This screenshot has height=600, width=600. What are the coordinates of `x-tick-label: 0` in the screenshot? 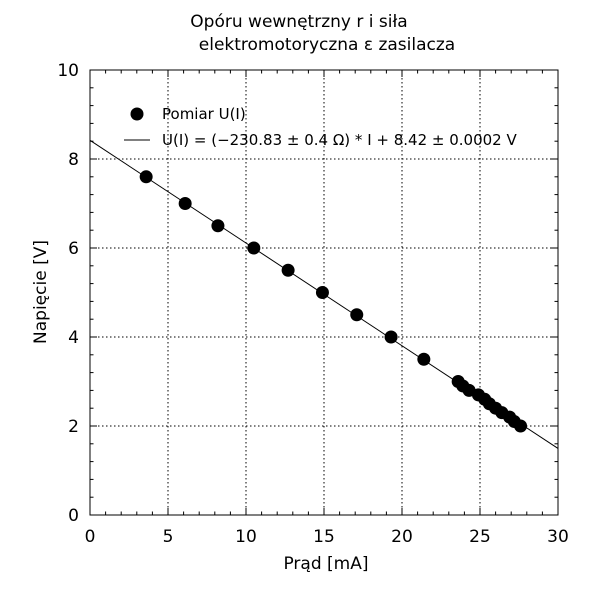 It's located at (90, 537).